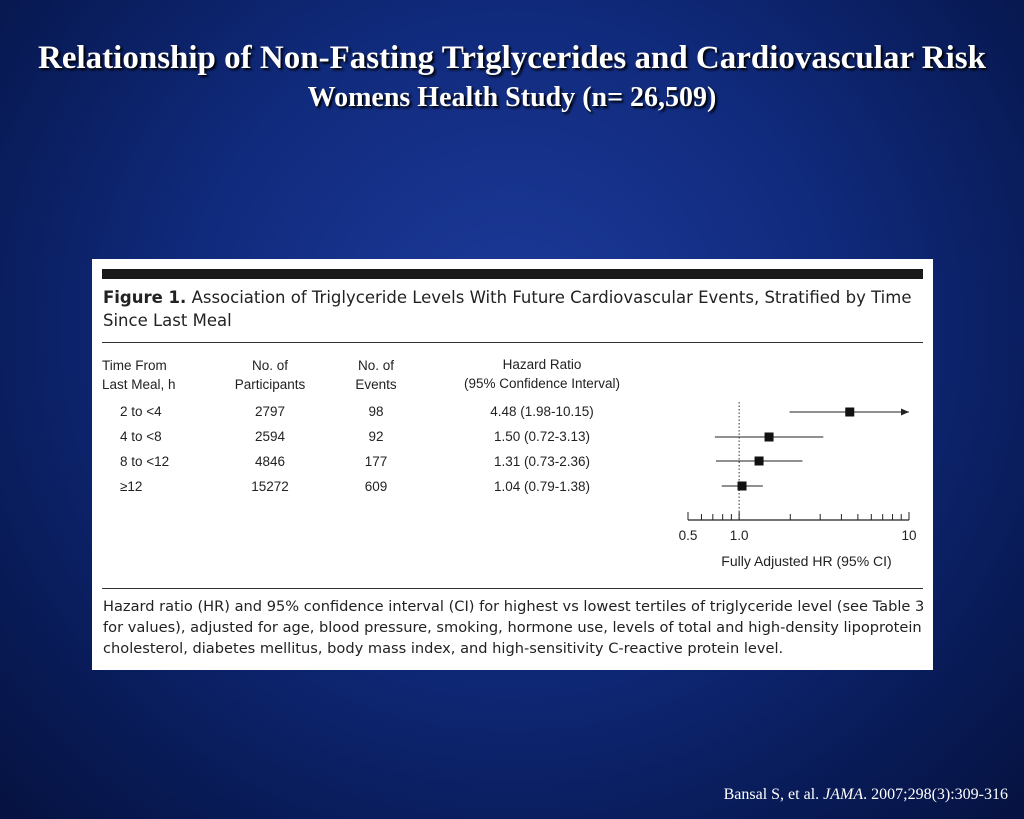 The width and height of the screenshot is (1024, 819). I want to click on header-participants: No. of Participants, so click(270, 375).